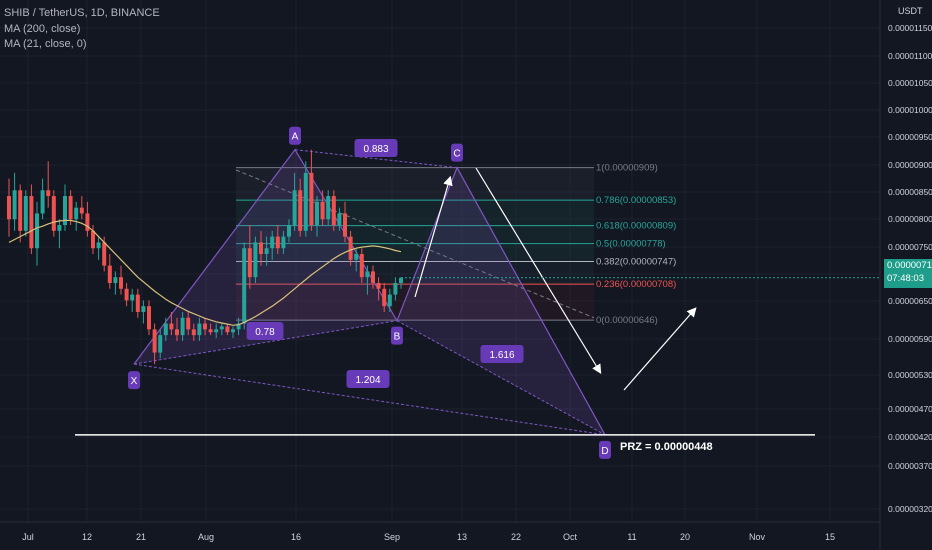  What do you see at coordinates (42, 28) in the screenshot?
I see `ma200-label: MA (200, close)` at bounding box center [42, 28].